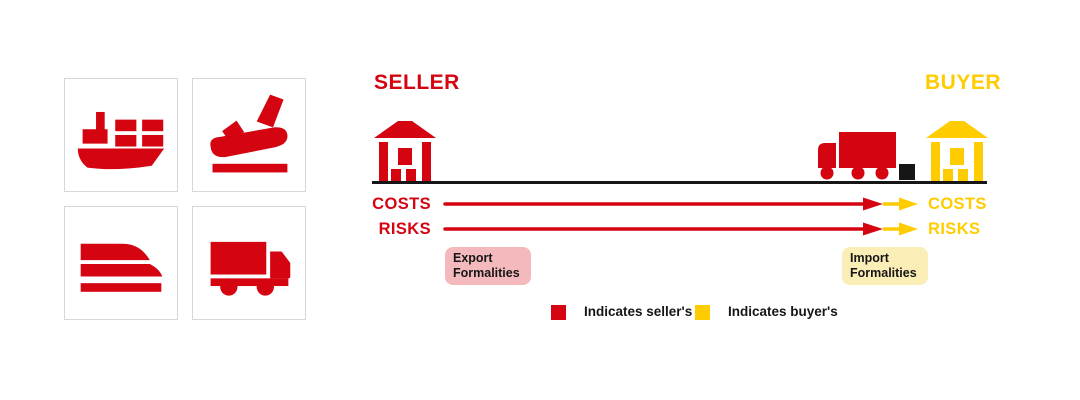 Image resolution: width=1080 pixels, height=400 pixels. What do you see at coordinates (963, 82) in the screenshot?
I see `buyer-heading: BUYER` at bounding box center [963, 82].